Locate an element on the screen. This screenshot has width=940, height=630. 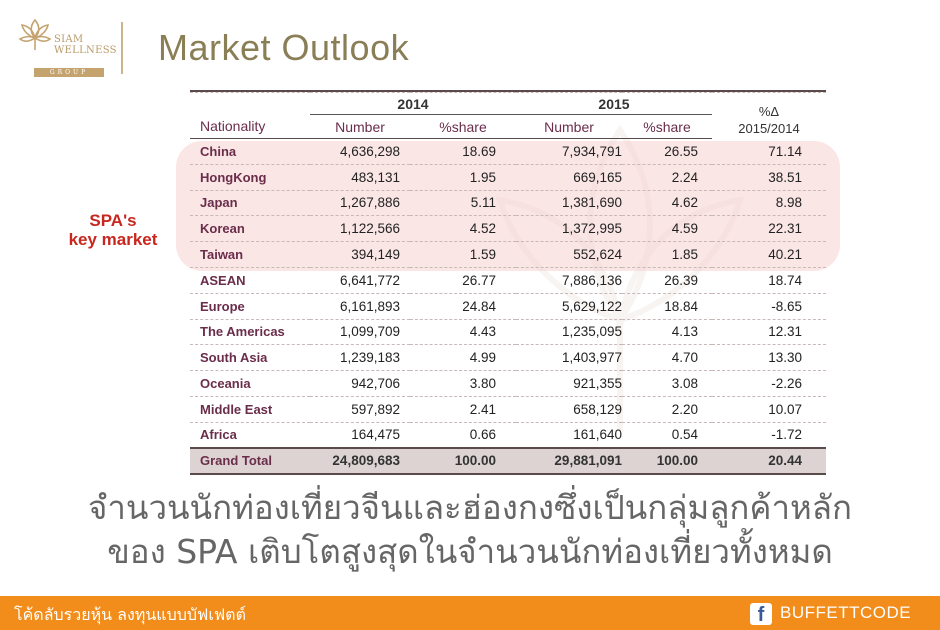
row-share-2014: 0.66 is located at coordinates (463, 435).